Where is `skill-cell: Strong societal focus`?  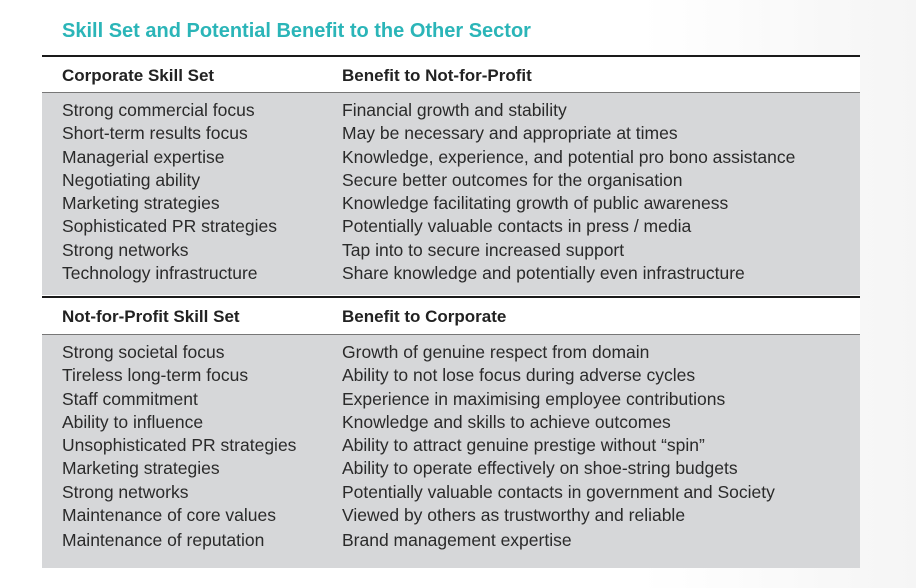 skill-cell: Strong societal focus is located at coordinates (143, 352).